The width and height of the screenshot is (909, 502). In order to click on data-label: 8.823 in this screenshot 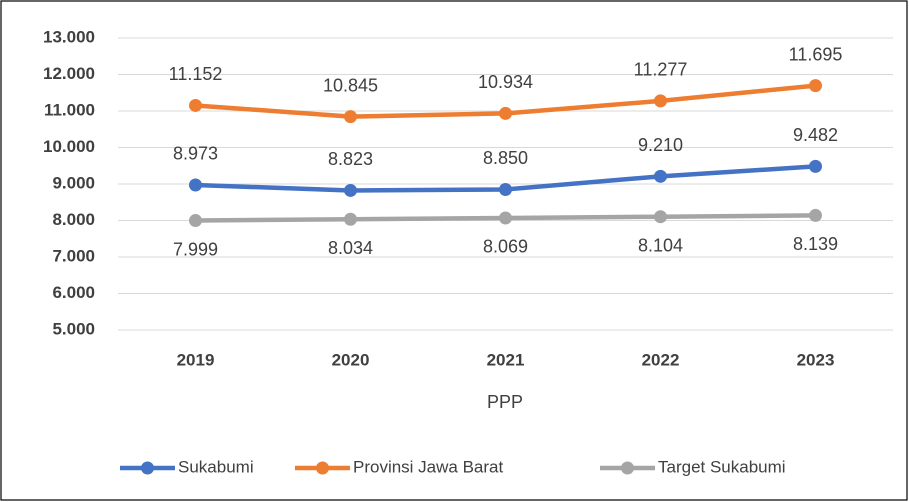, I will do `click(350, 159)`.